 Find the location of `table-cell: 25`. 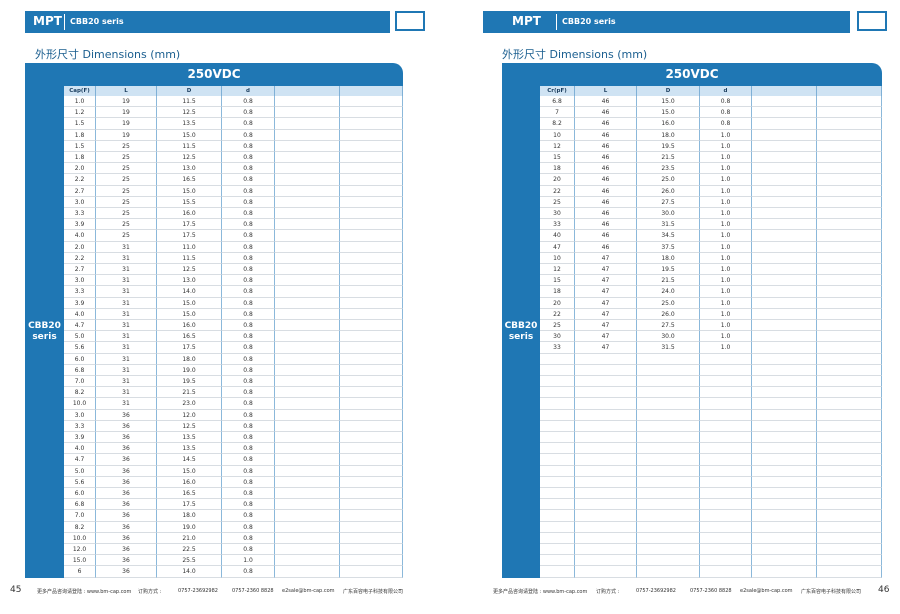

table-cell: 25 is located at coordinates (126, 214).